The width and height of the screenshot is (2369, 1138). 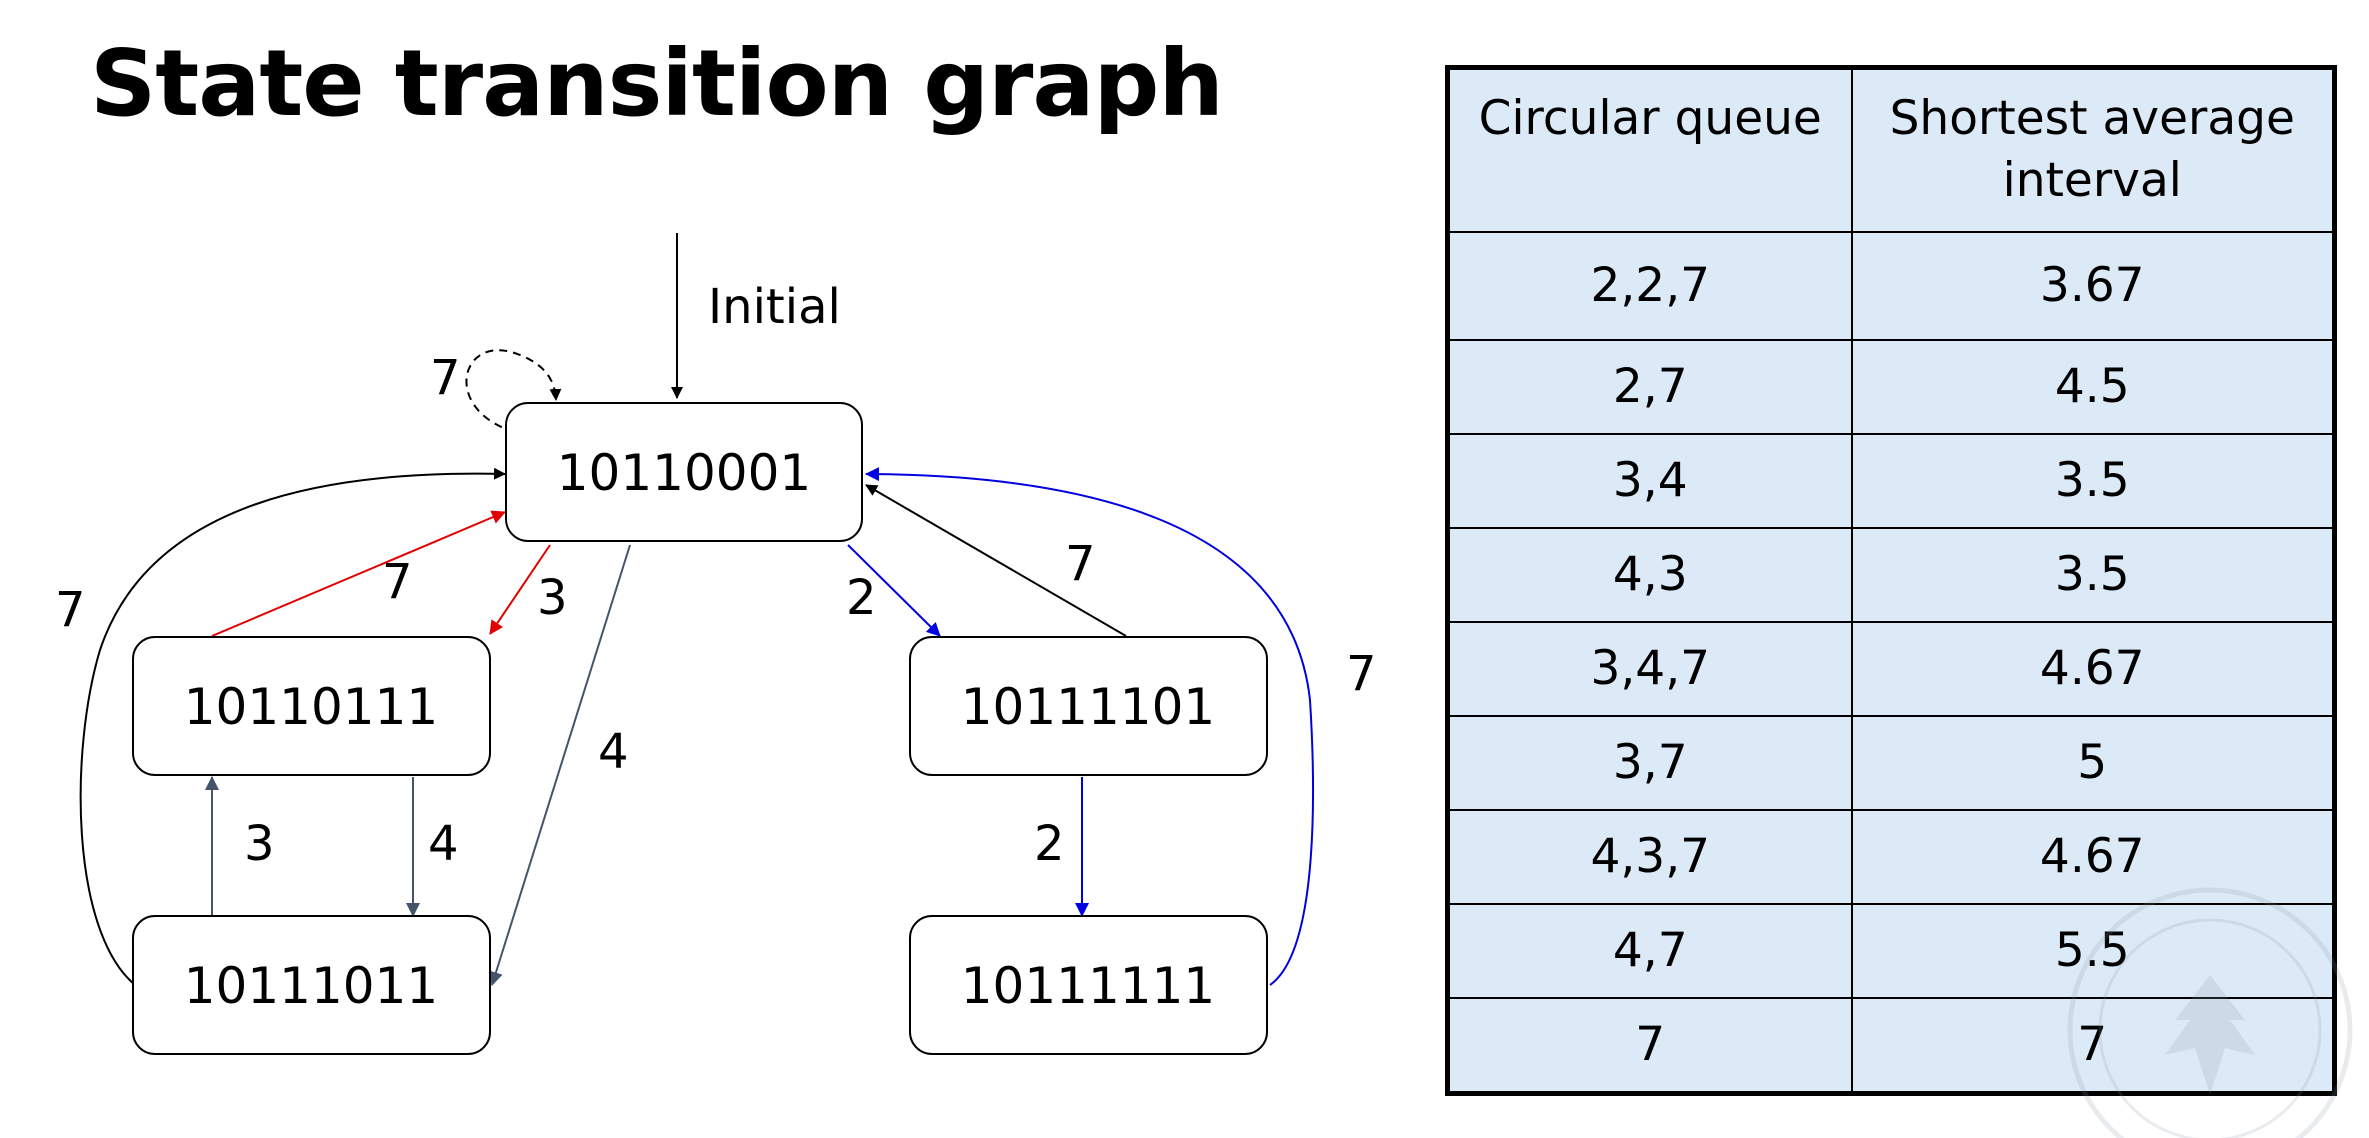 What do you see at coordinates (2093, 950) in the screenshot?
I see `cell-interval: 5.5` at bounding box center [2093, 950].